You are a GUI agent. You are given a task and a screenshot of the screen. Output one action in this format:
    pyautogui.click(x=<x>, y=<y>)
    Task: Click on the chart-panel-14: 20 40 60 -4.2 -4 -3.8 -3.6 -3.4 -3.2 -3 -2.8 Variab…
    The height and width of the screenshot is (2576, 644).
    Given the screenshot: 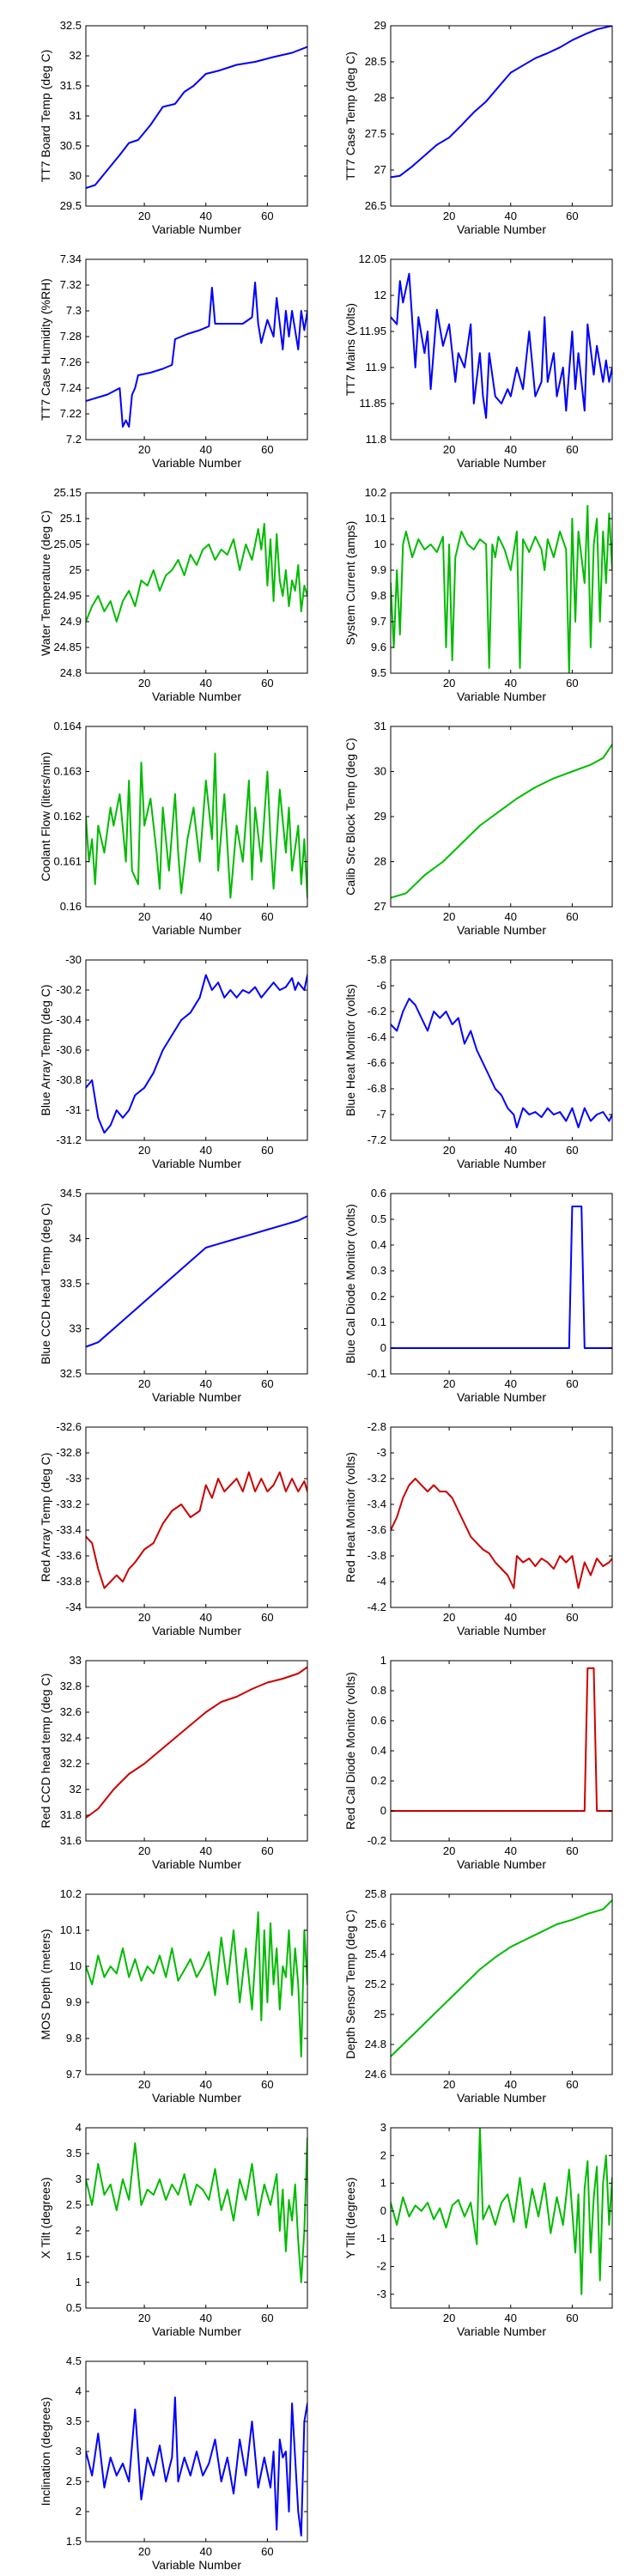 What is the action you would take?
    pyautogui.click(x=478, y=1528)
    